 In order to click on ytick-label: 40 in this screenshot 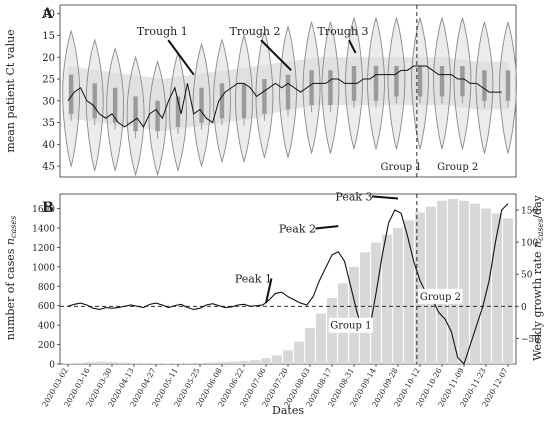, I will do `click(48, 145)`.